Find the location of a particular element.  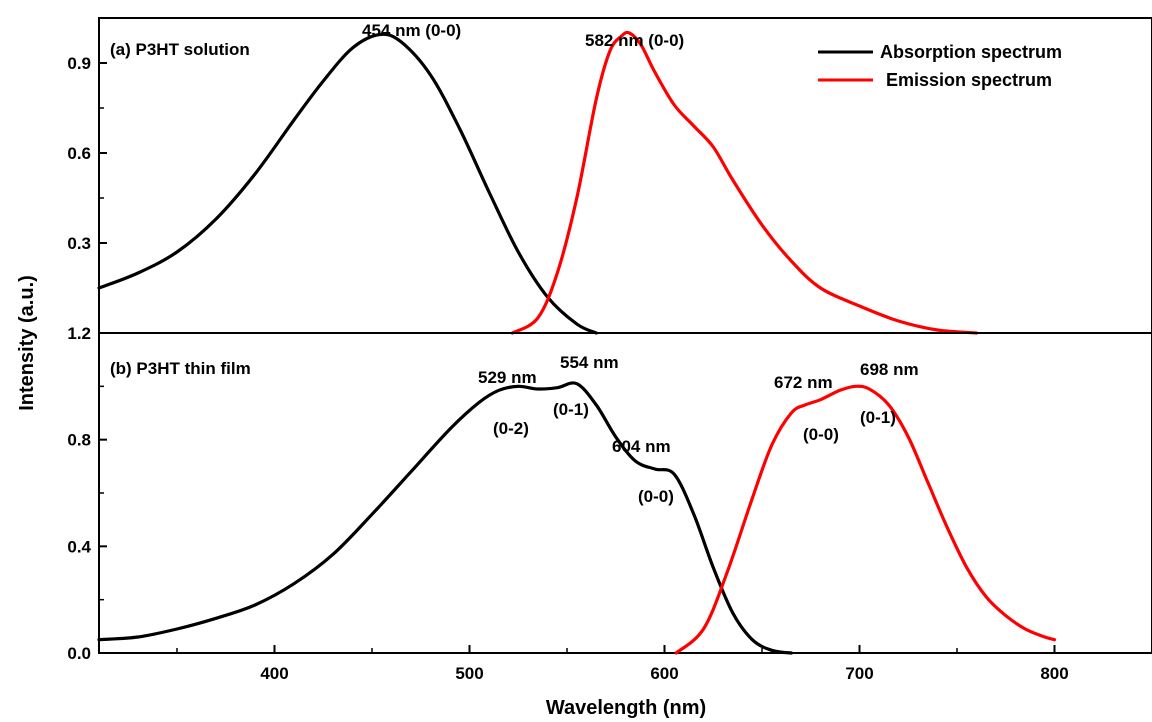

annotation-554nm-transition: (0-1) is located at coordinates (571, 409).